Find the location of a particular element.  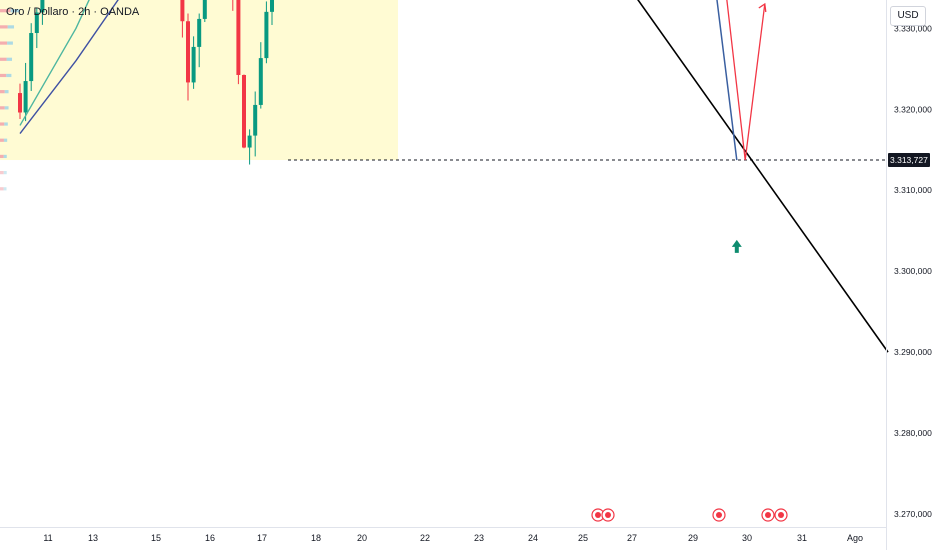

target-price-label-bg is located at coordinates (909, 160).